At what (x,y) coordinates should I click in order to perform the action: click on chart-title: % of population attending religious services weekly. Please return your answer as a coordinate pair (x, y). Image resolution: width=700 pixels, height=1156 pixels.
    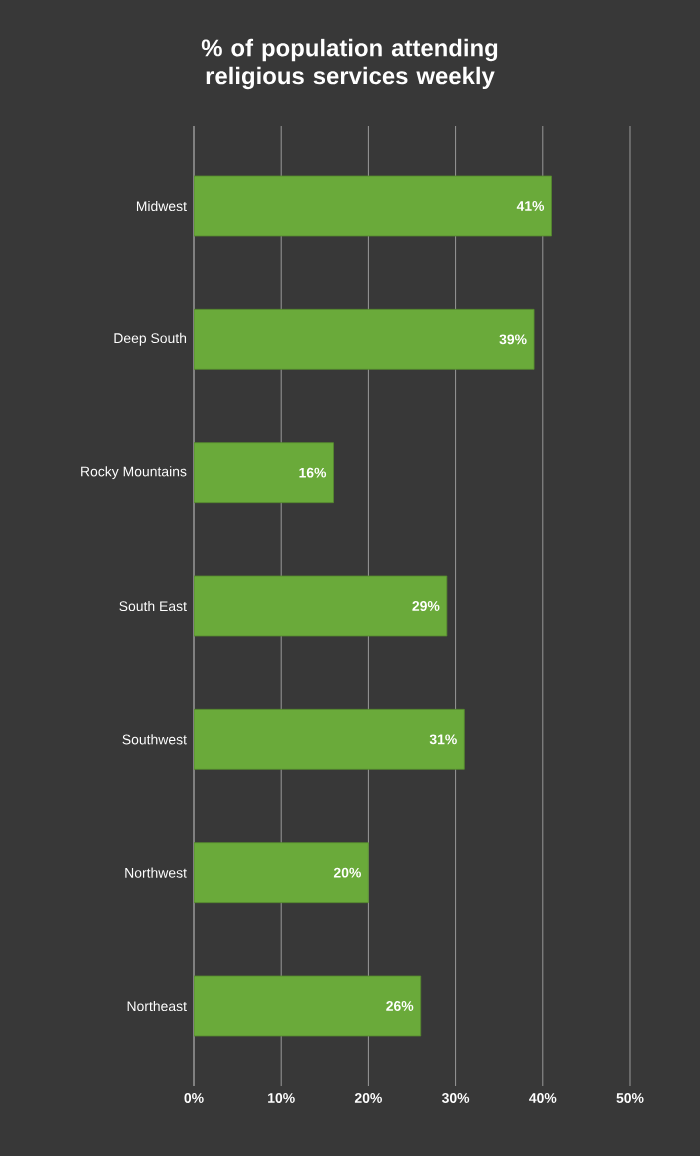
    Looking at the image, I should click on (349, 64).